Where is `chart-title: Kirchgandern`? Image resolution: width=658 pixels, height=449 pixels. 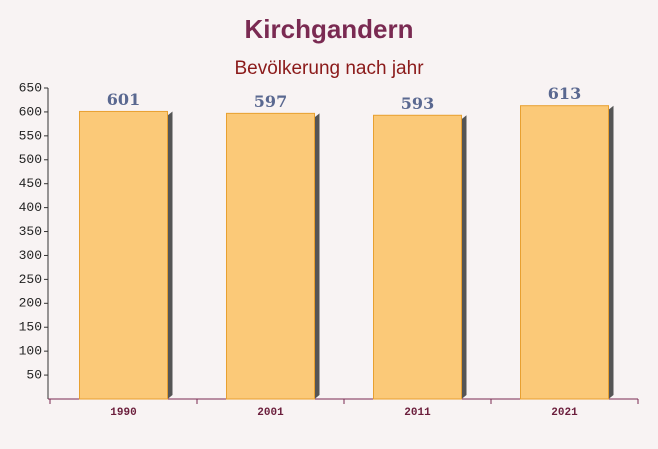 chart-title: Kirchgandern is located at coordinates (328, 29).